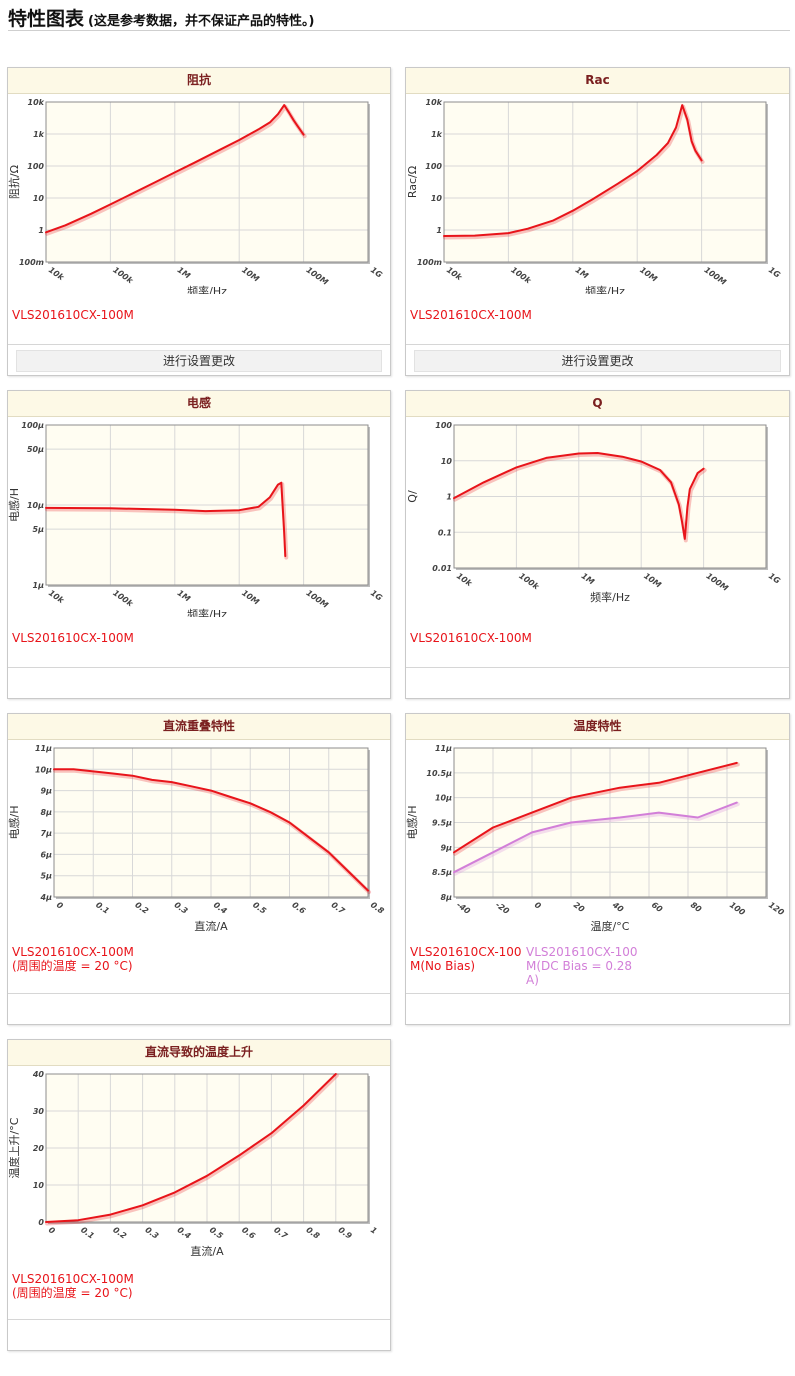  Describe the element at coordinates (46, 19) in the screenshot. I see `page-title: 特性图表` at that location.